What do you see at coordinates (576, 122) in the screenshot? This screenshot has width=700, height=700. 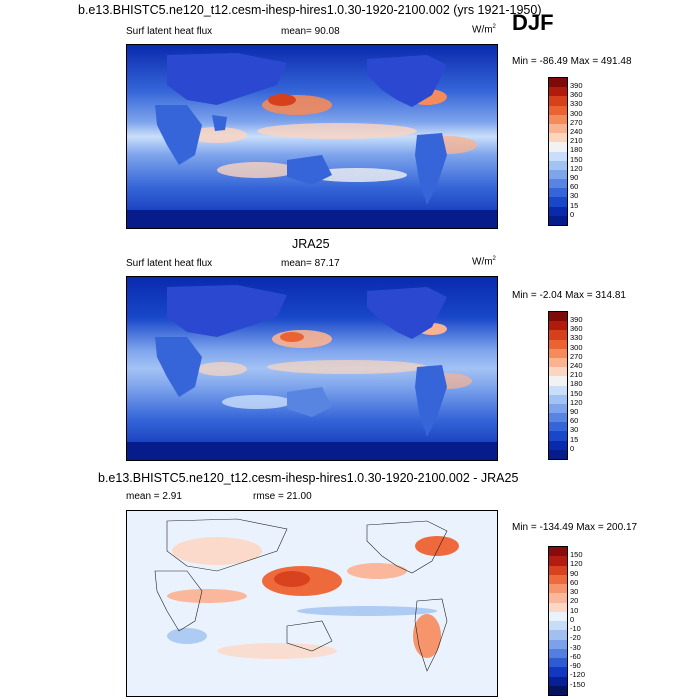 I see `panel1-tick: 270` at bounding box center [576, 122].